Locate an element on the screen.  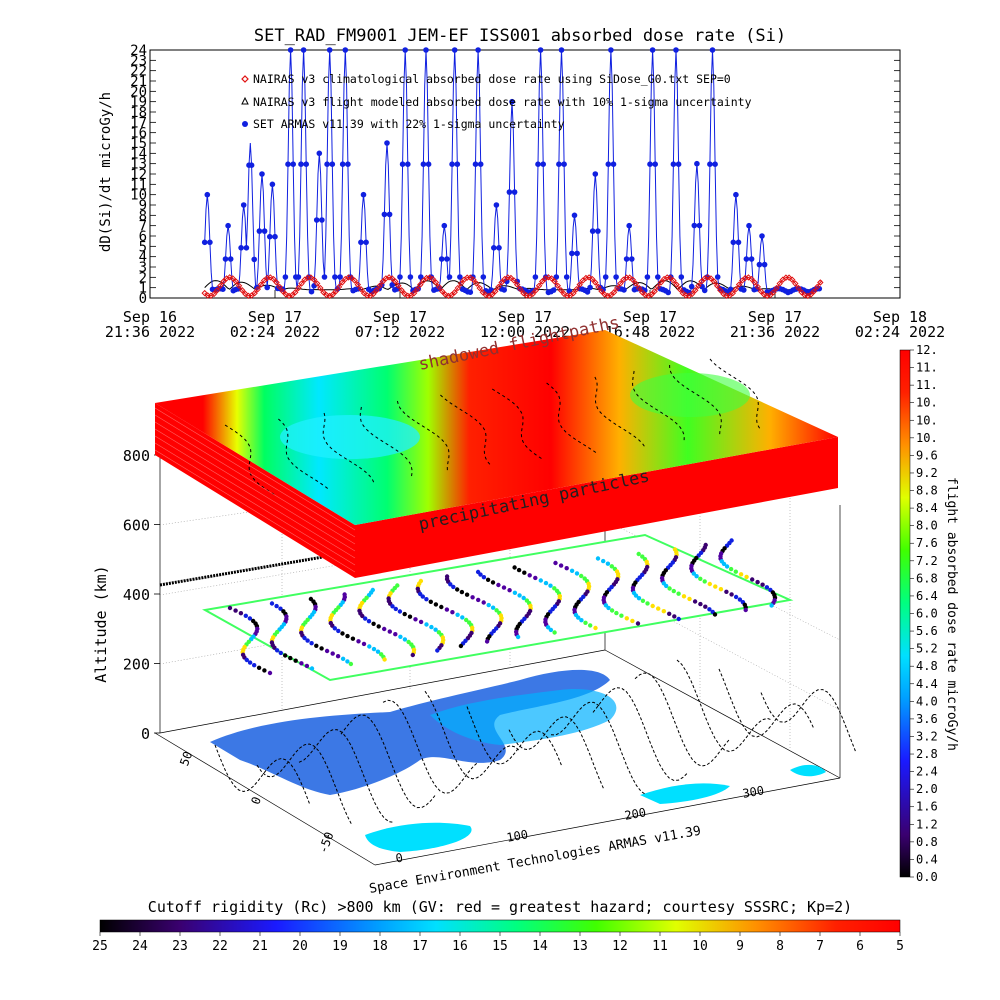
y-tick-label: 19 is located at coordinates (138, 103).